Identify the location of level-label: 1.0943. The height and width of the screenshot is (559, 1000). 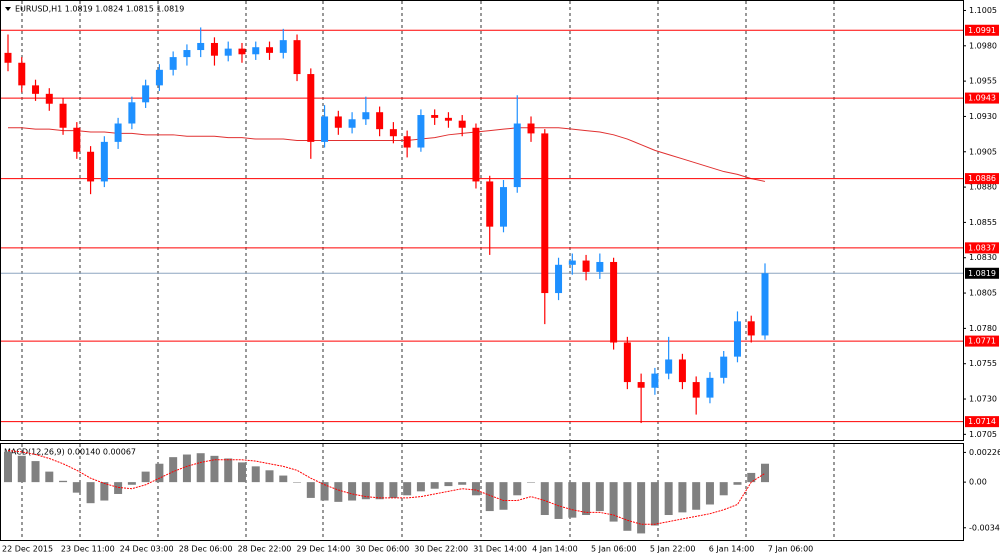
(982, 98).